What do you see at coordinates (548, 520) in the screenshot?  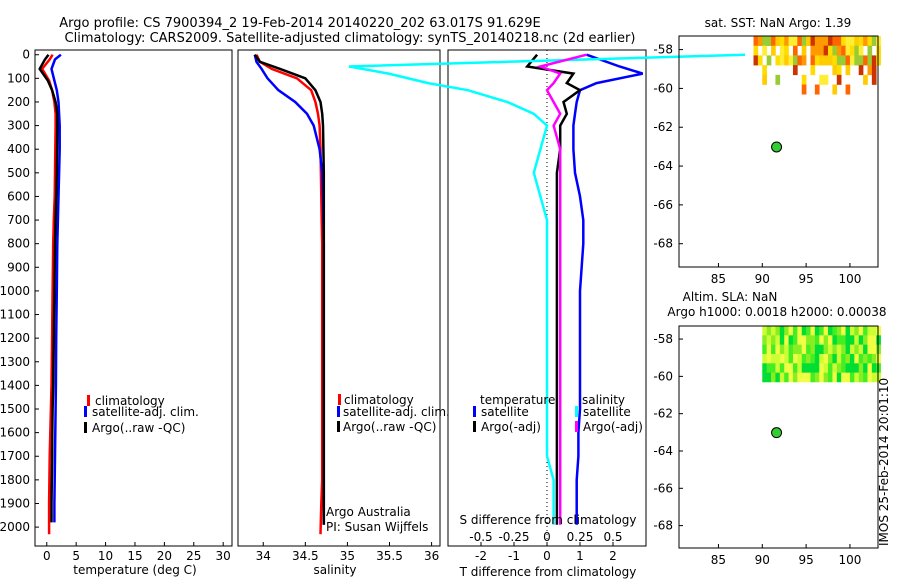 I see `s-difference-axis-label: S difference from climatology` at bounding box center [548, 520].